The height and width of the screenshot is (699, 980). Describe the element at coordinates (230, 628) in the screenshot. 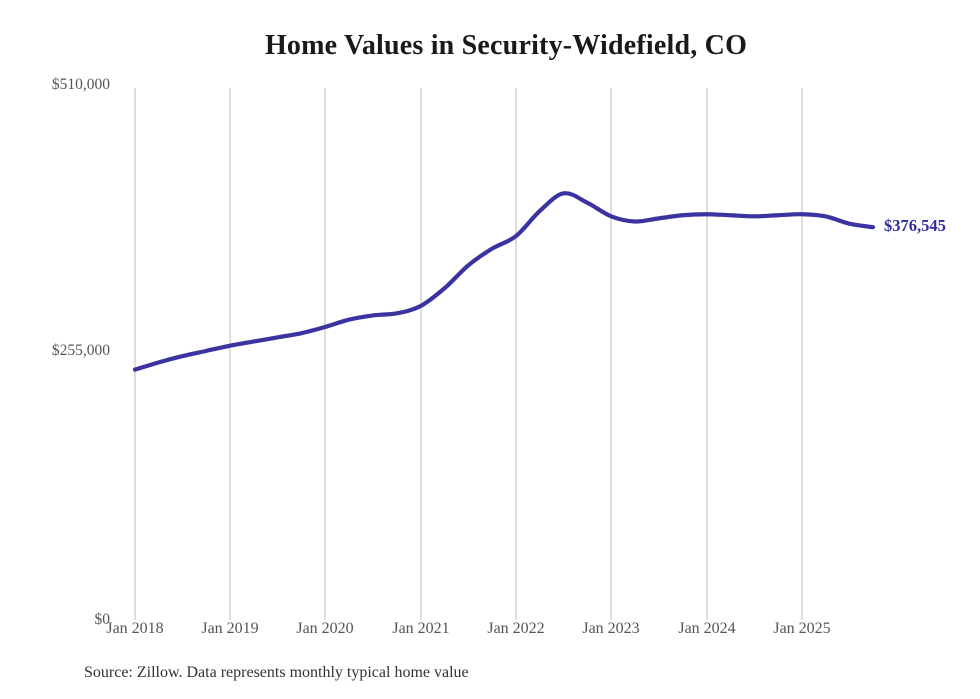

I see `x-tick-label: Jan 2019` at that location.